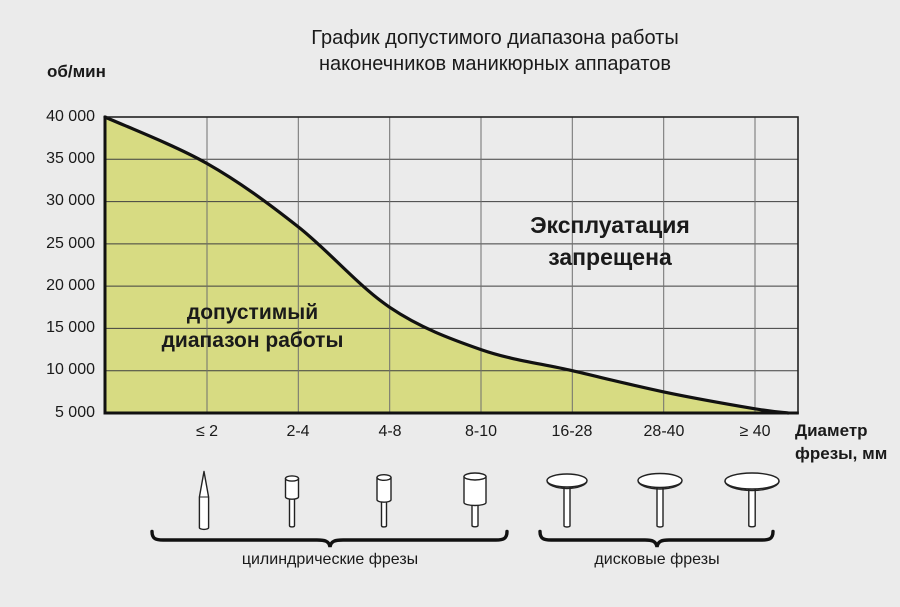 This screenshot has height=607, width=900. Describe the element at coordinates (252, 312) in the screenshot. I see `allowed-region-label-line1: допустимый` at that location.